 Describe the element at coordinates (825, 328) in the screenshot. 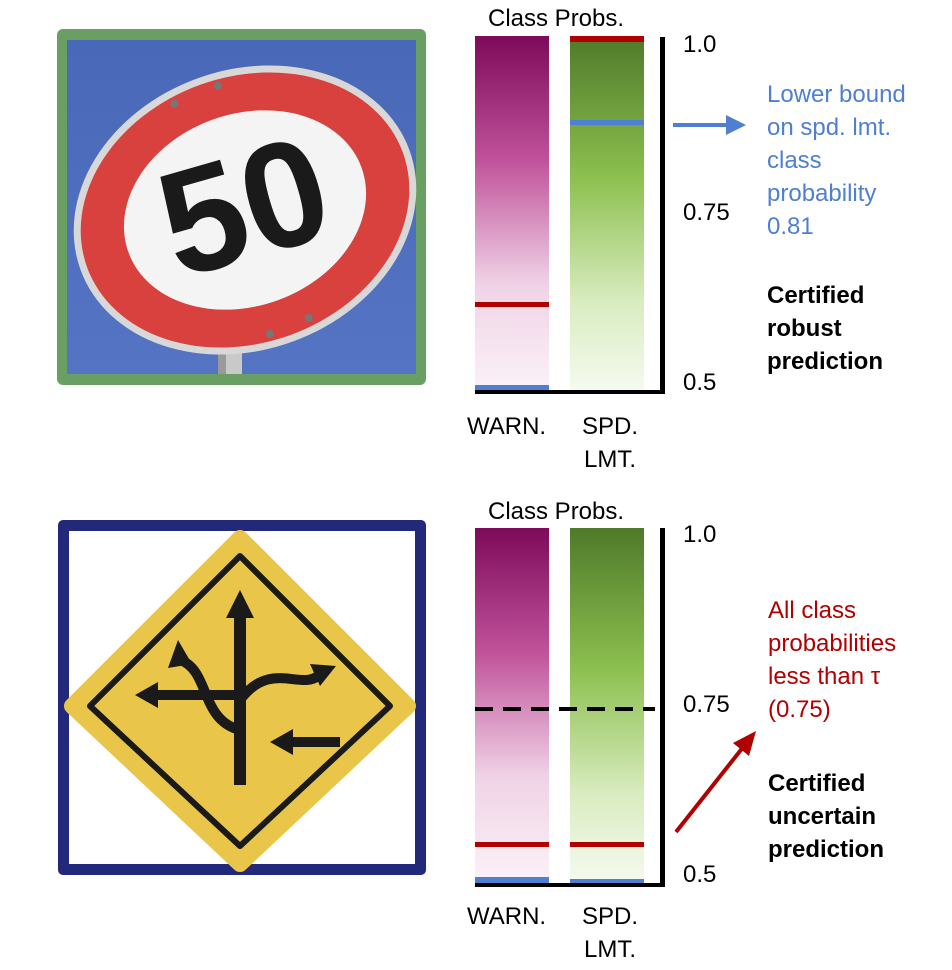

I see `result-label-robust: Certified robust prediction` at that location.